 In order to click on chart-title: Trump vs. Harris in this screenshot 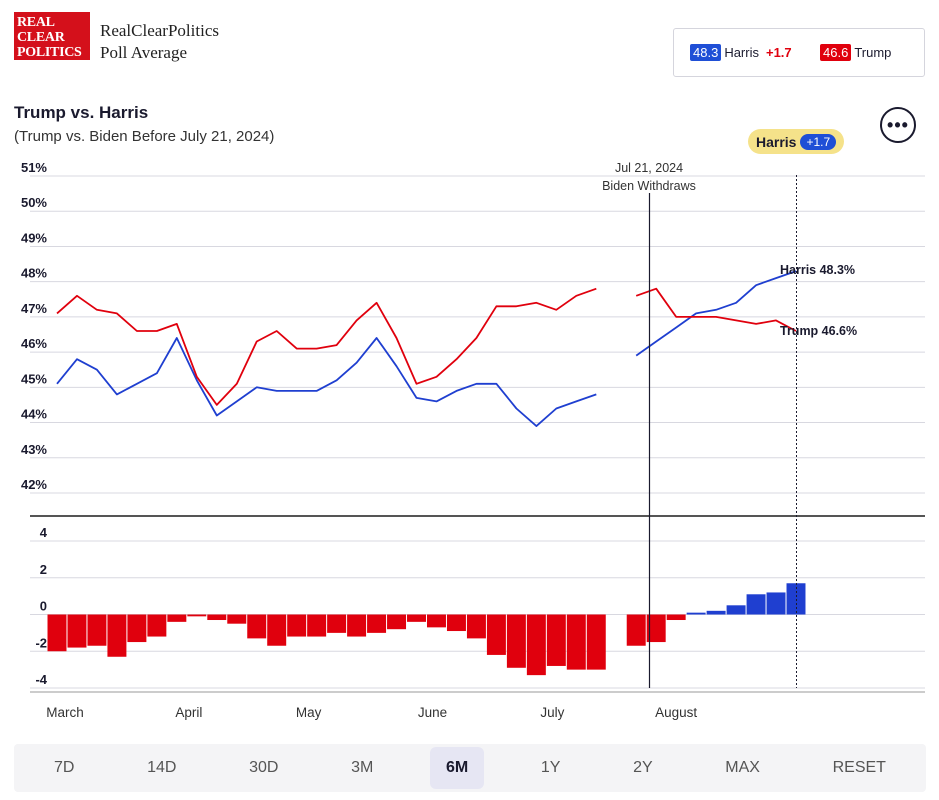, I will do `click(81, 112)`.